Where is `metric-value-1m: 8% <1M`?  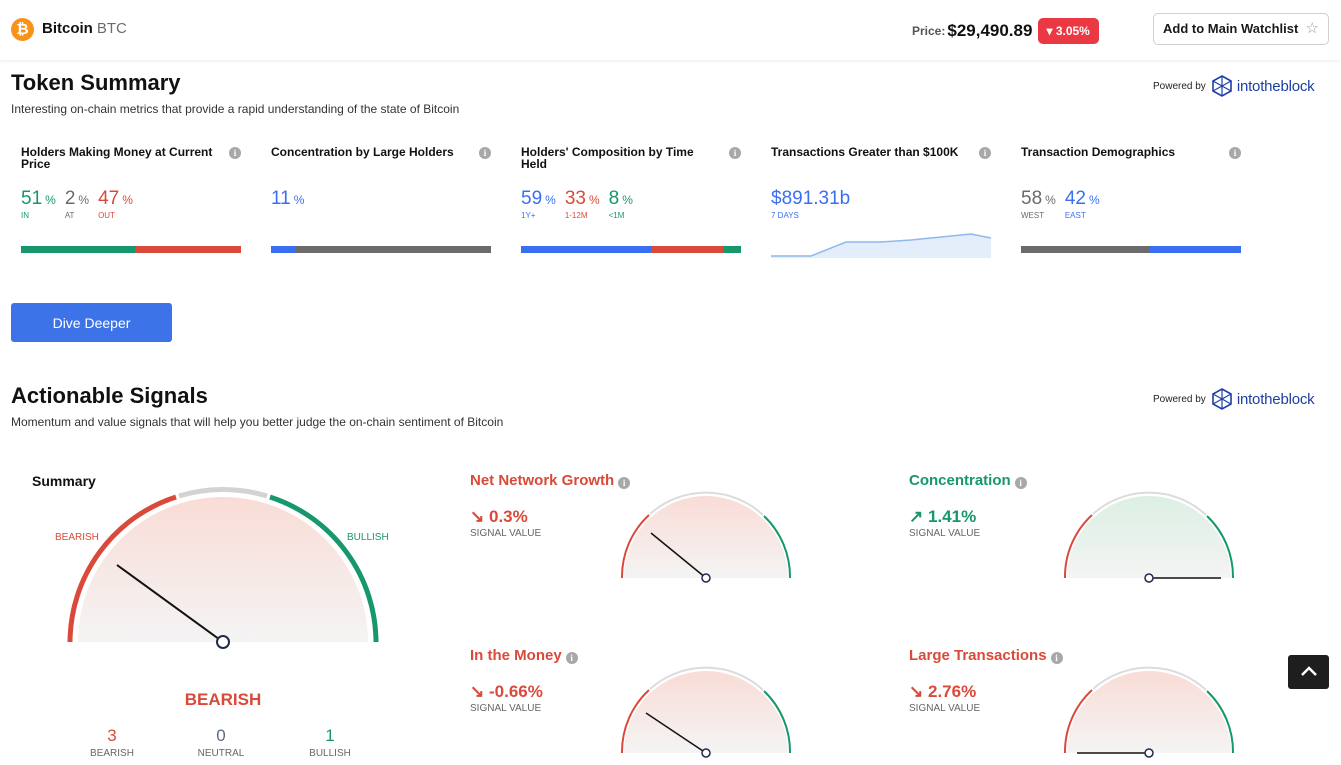 metric-value-1m: 8% <1M is located at coordinates (620, 204).